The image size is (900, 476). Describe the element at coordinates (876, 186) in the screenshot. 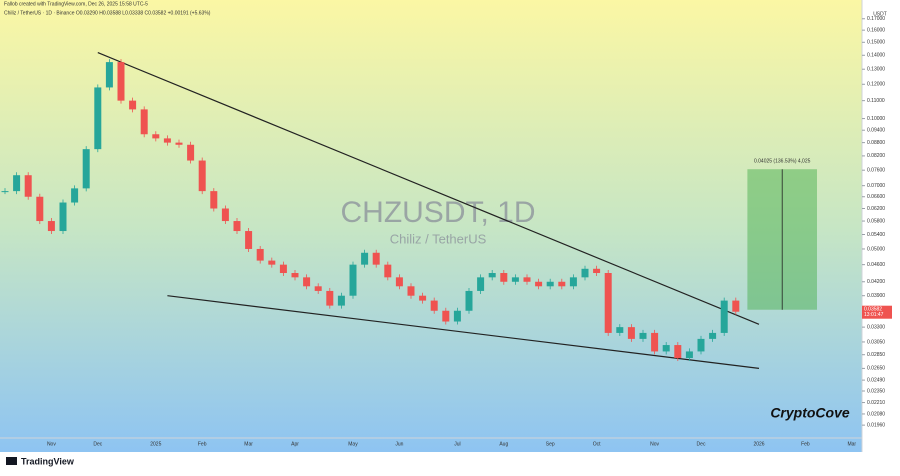

I see `y-tick-label: 0.07000` at that location.